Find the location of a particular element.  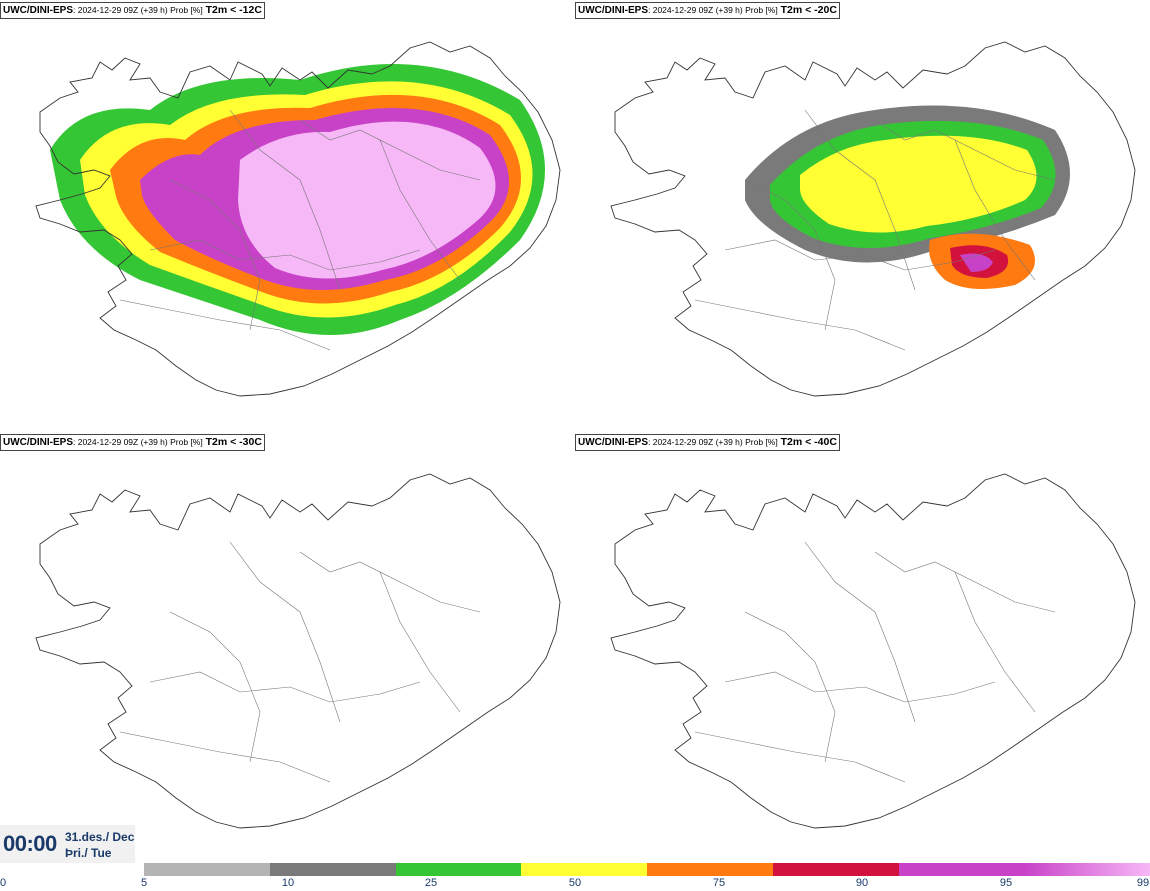

colorbar-tick-label: 90 is located at coordinates (862, 883).